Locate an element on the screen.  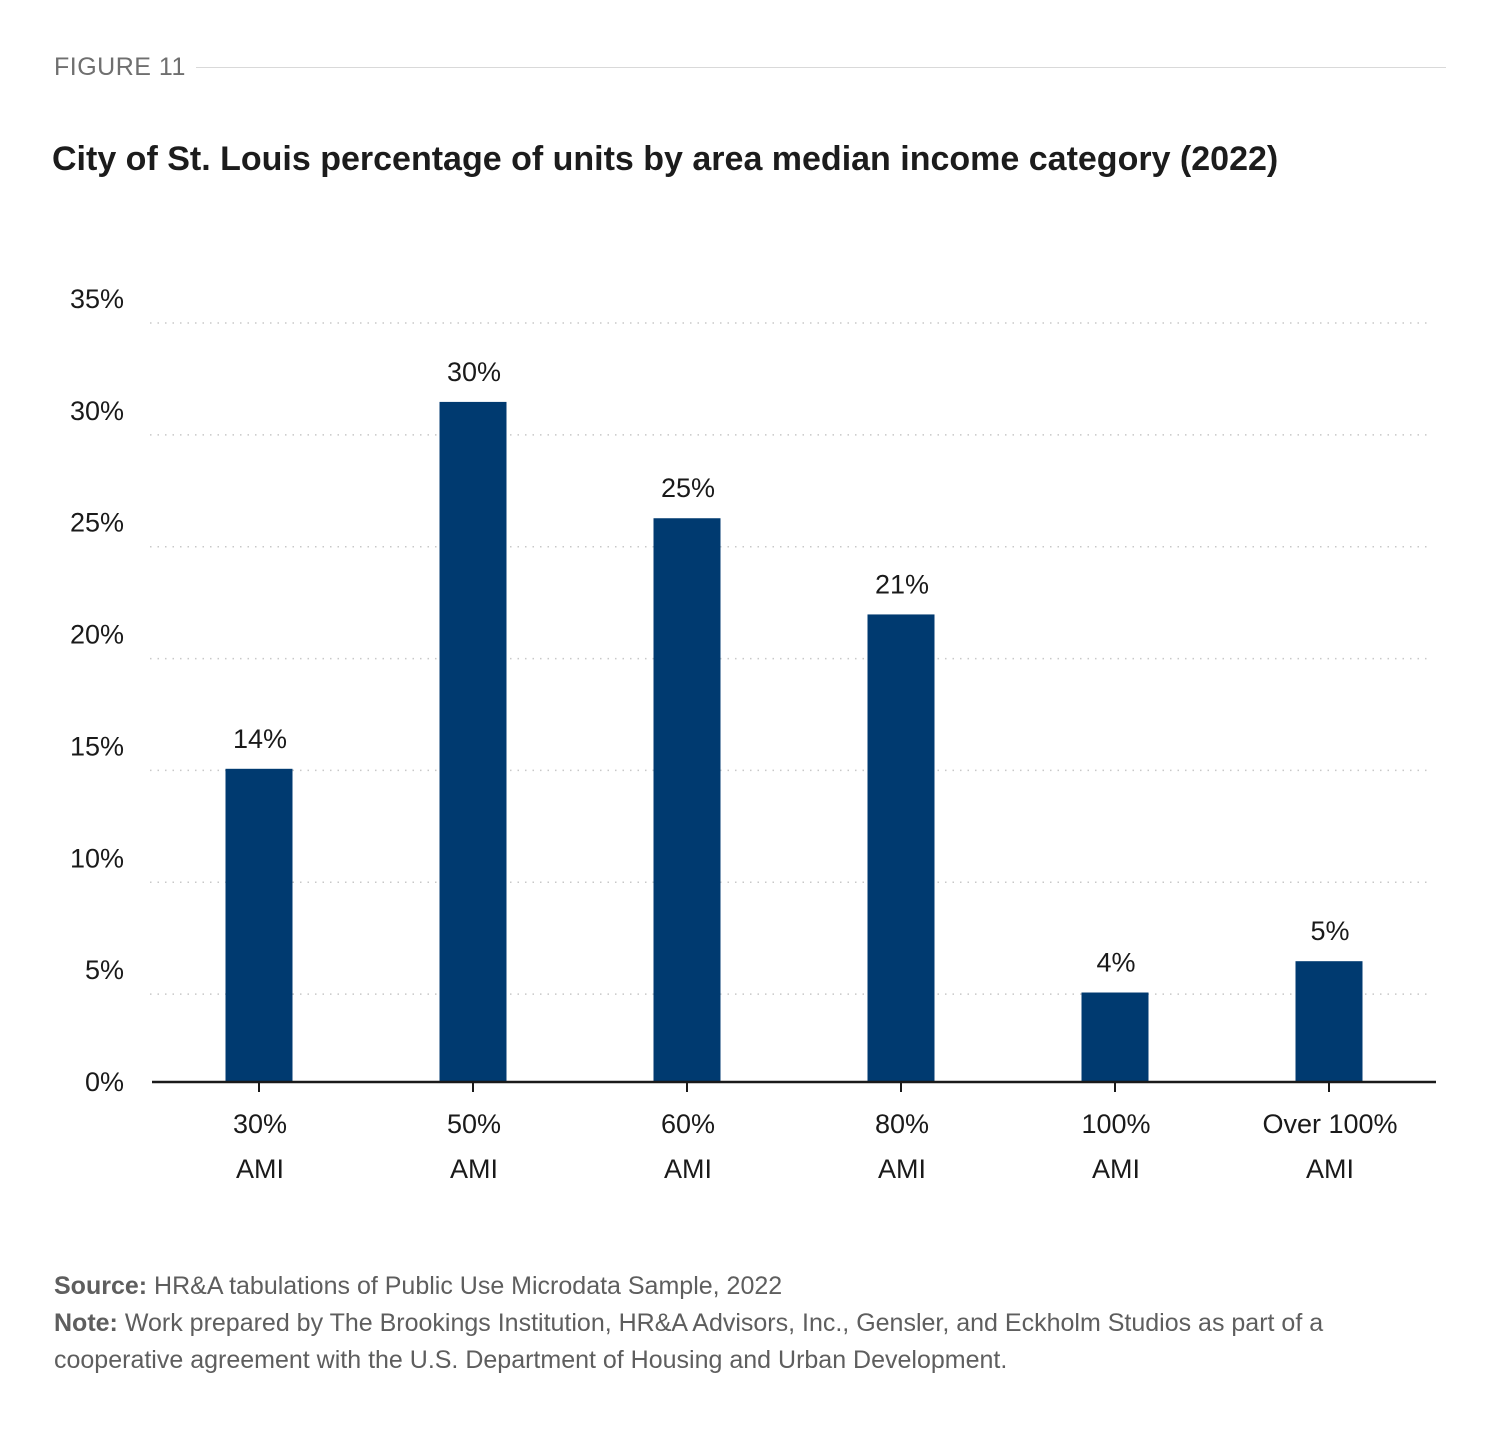
y-tick-label: 5% is located at coordinates (104, 970).